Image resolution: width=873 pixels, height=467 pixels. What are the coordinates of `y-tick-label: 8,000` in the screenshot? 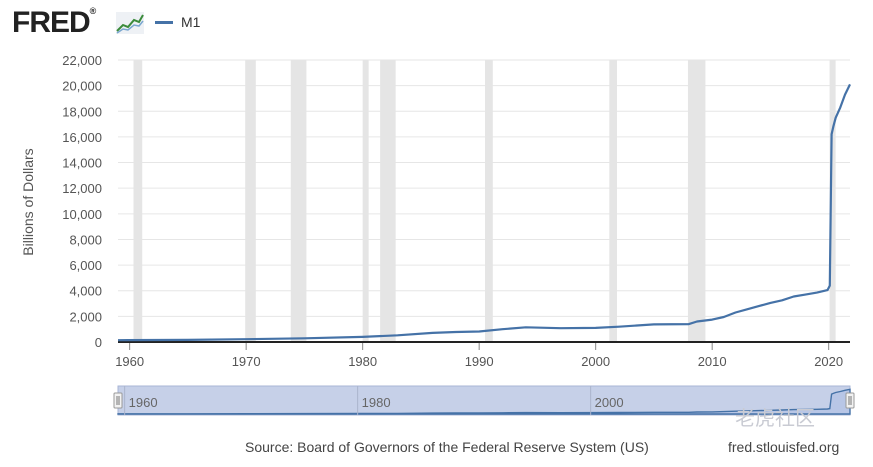 It's located at (85, 239).